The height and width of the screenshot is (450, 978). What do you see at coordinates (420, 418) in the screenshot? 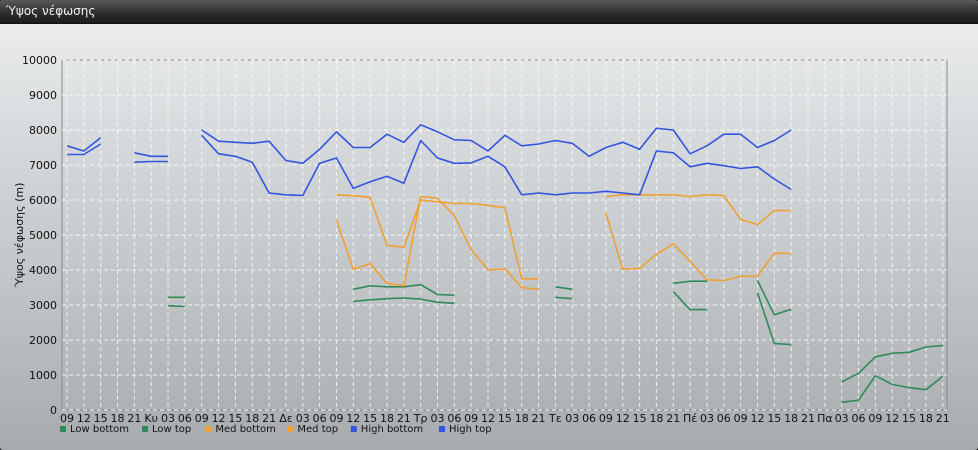
I see `x-tick-label: Τρ` at bounding box center [420, 418].